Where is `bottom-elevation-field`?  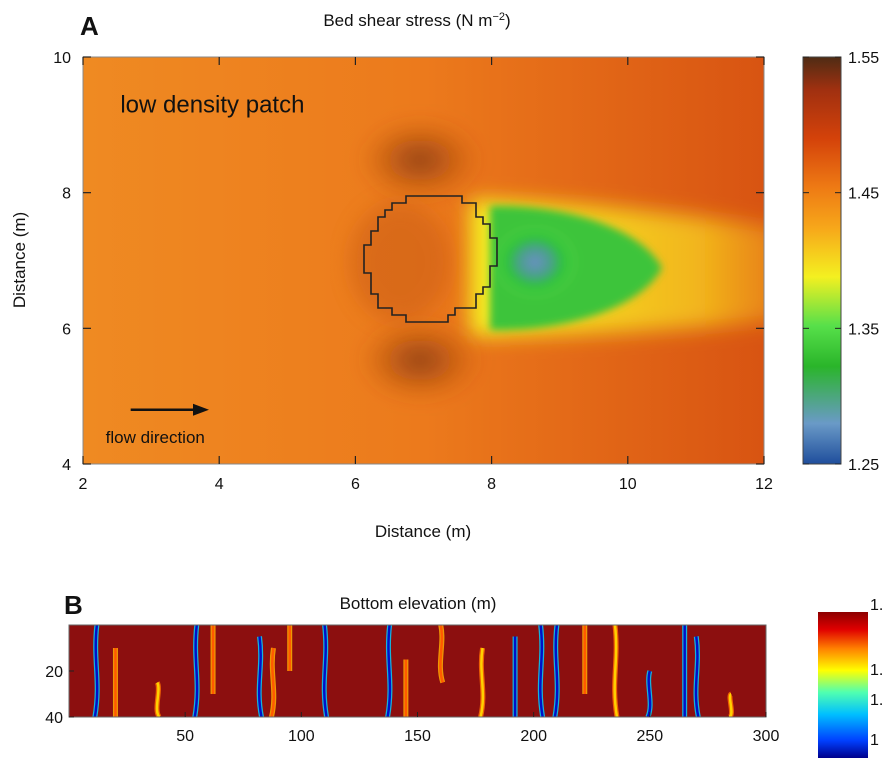 bottom-elevation-field is located at coordinates (417, 671).